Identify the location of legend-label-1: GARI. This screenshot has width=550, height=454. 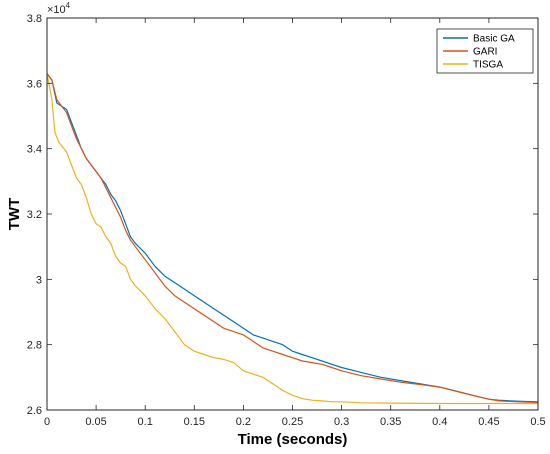
(485, 52).